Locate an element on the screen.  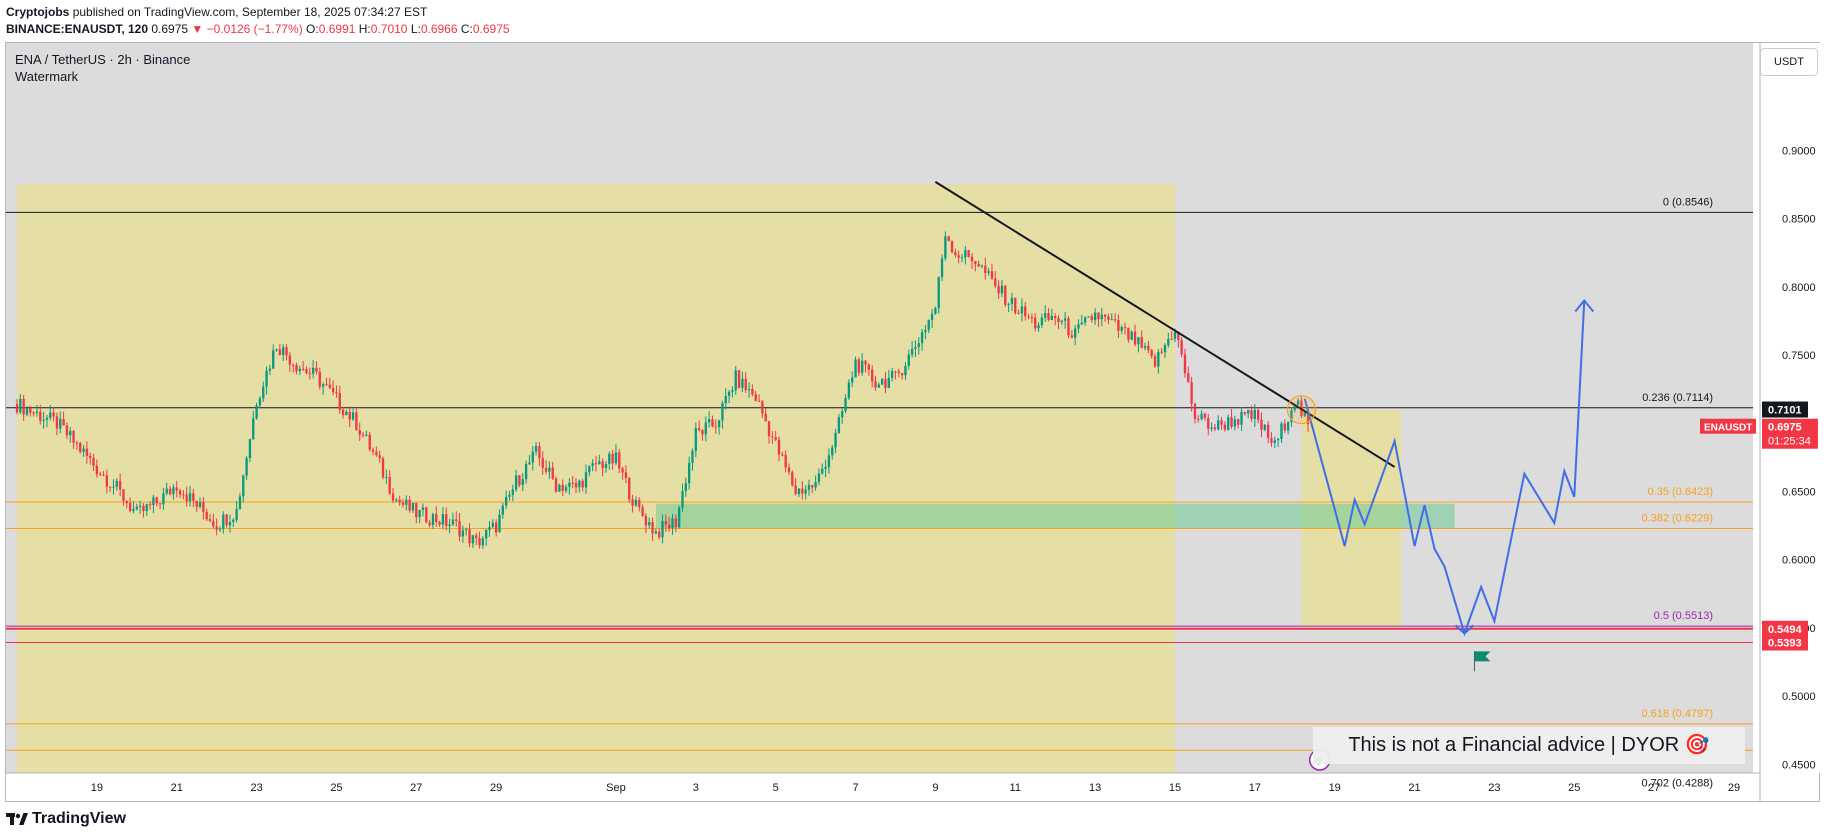
flag-icon is located at coordinates (1482, 656).